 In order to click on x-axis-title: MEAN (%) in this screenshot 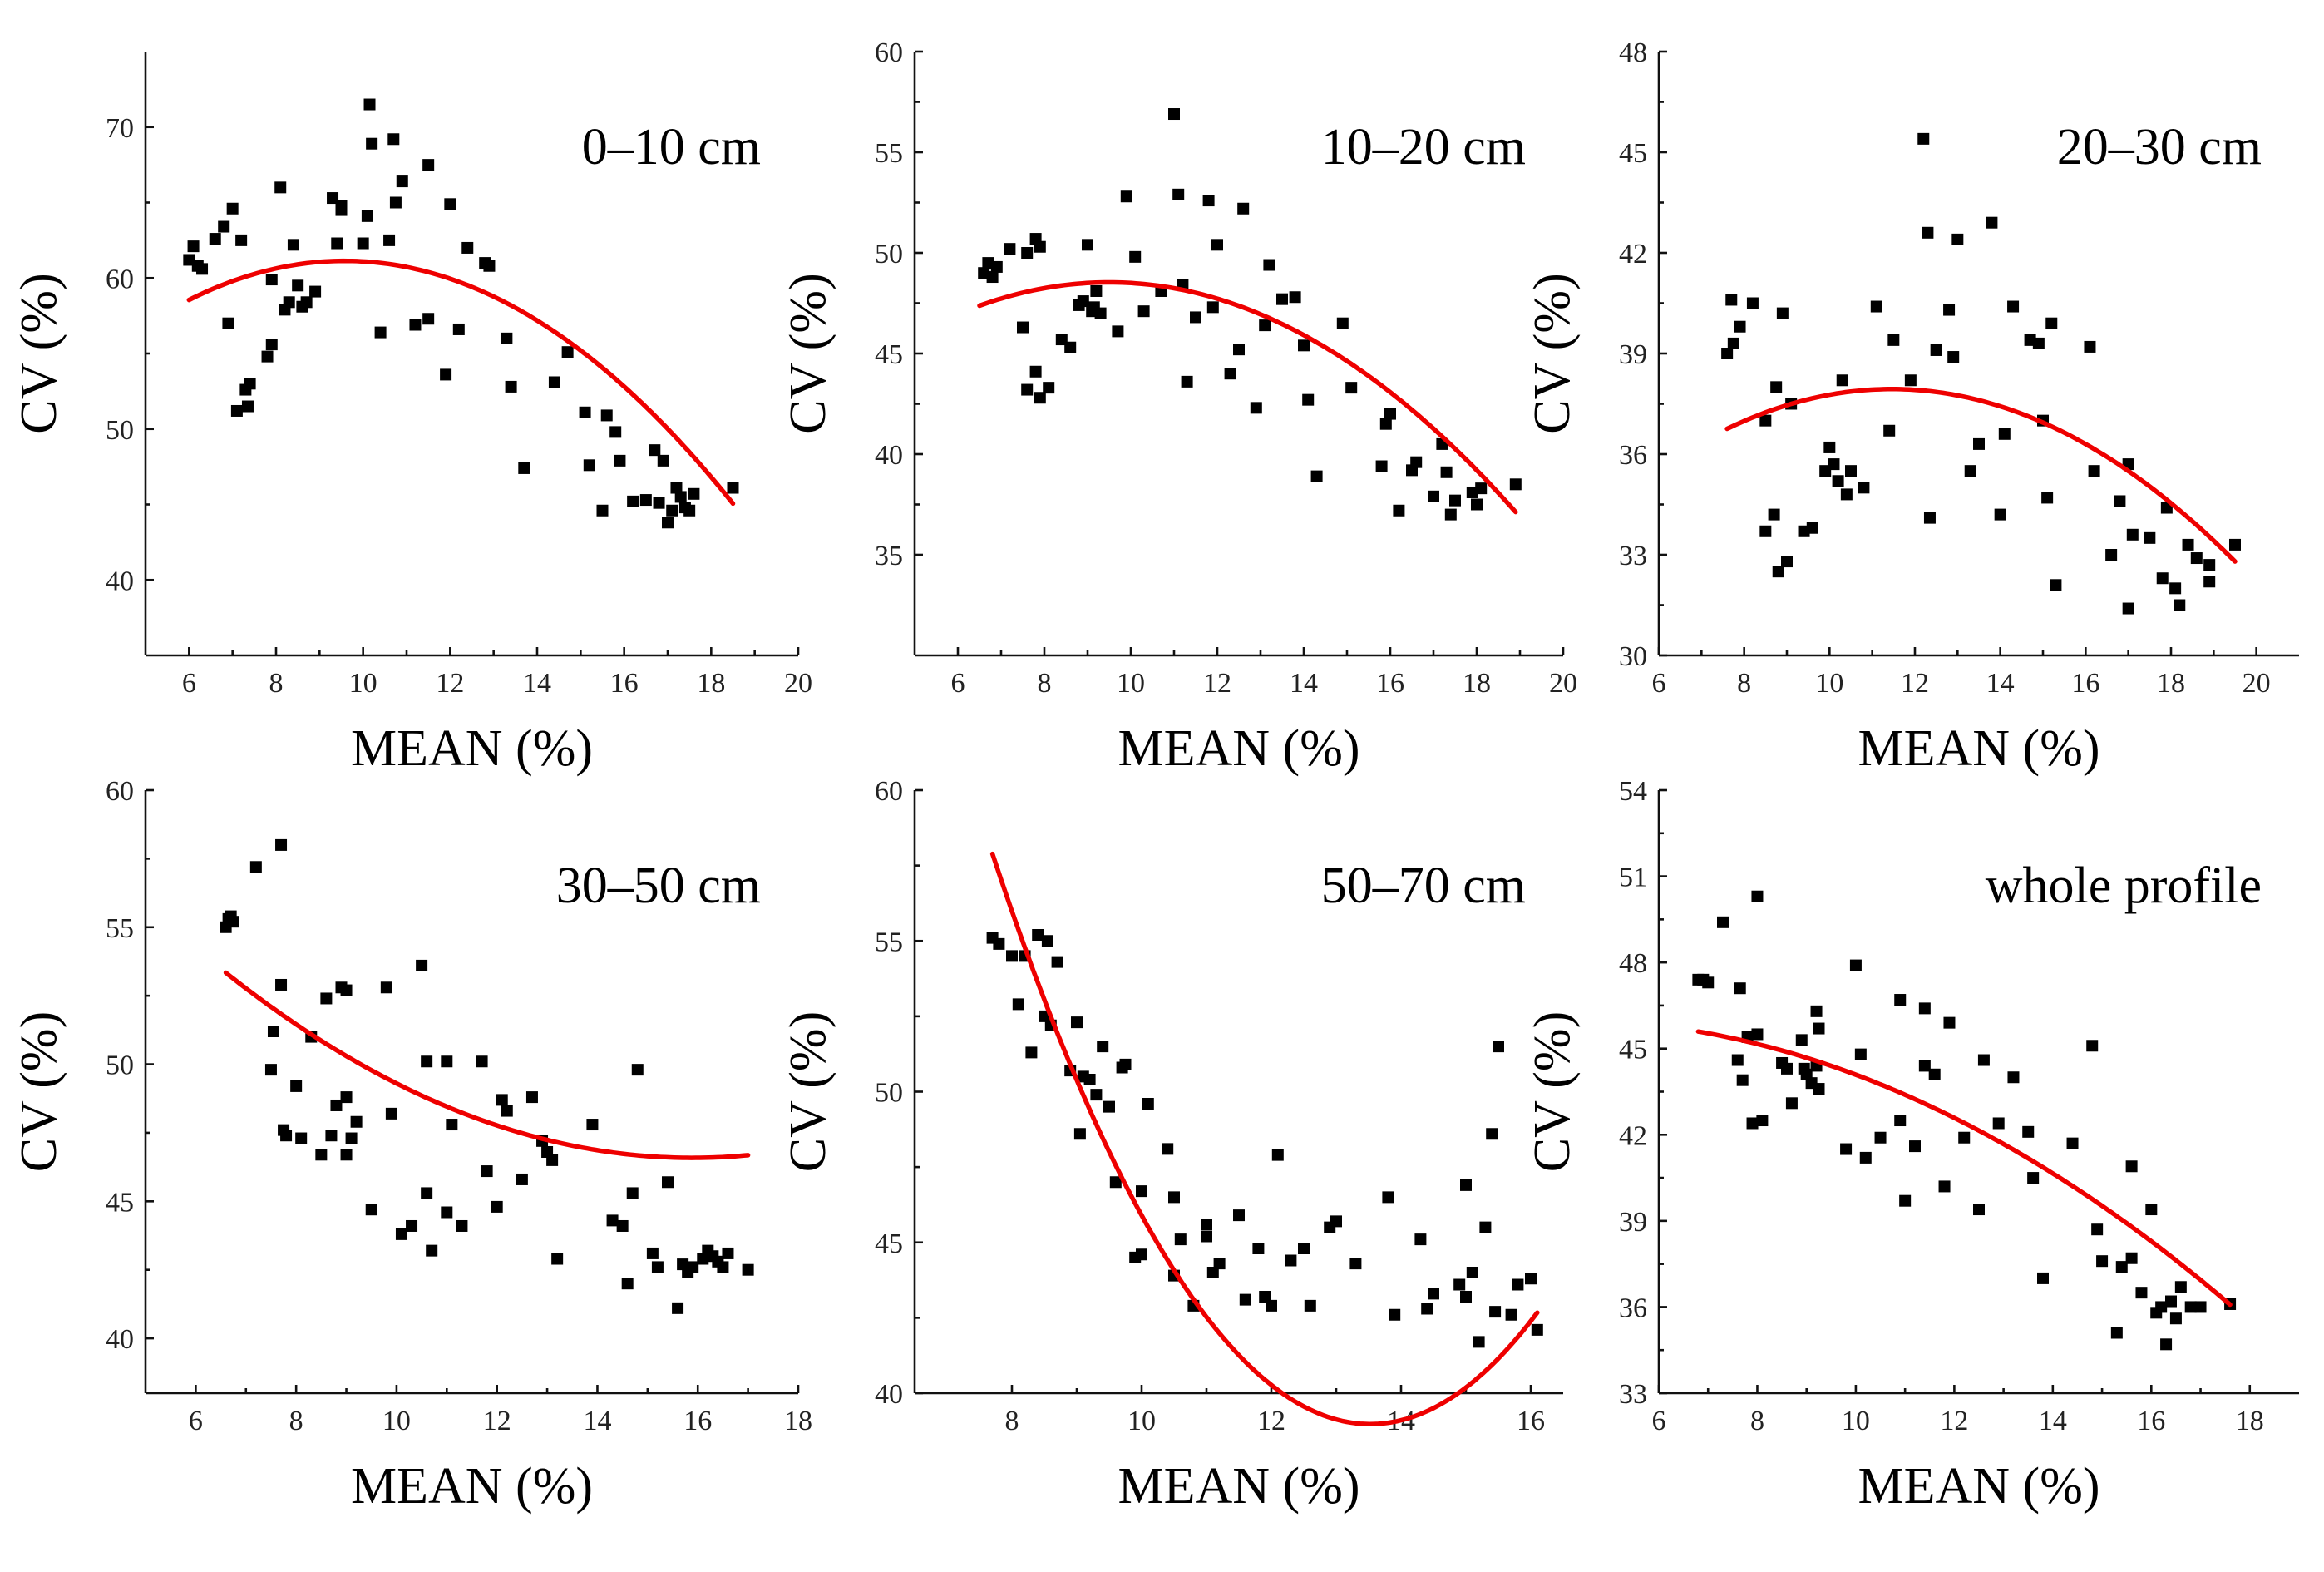, I will do `click(1239, 1487)`.